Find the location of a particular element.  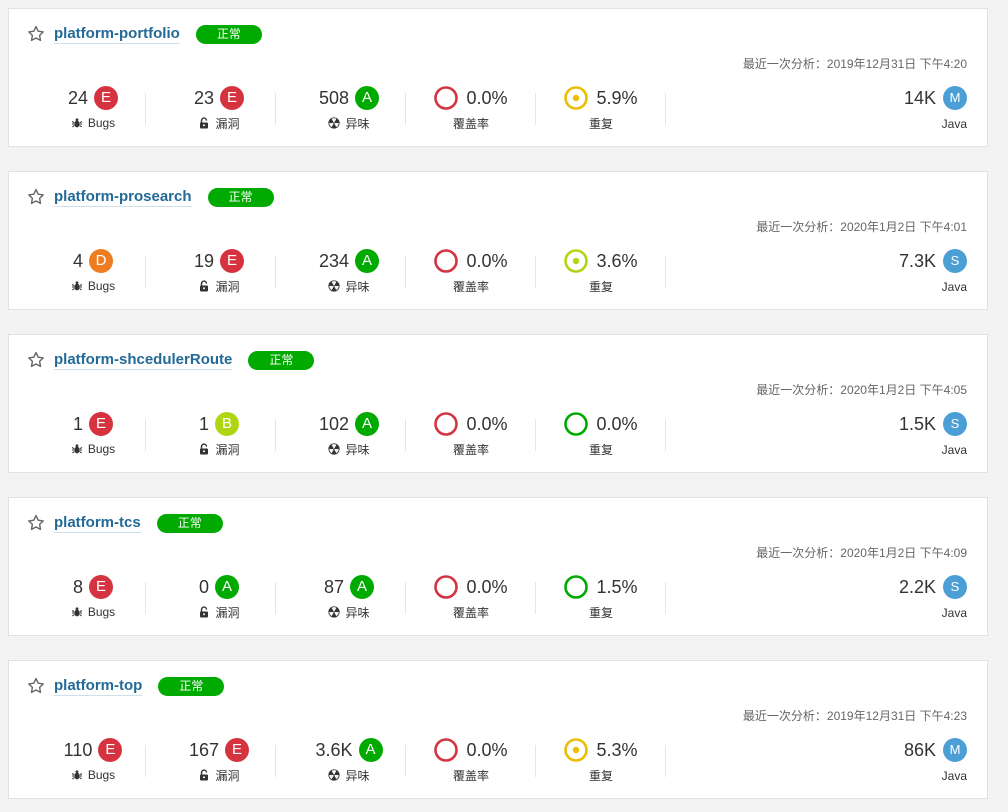

size-measure: 14K M Java is located at coordinates (935, 109).